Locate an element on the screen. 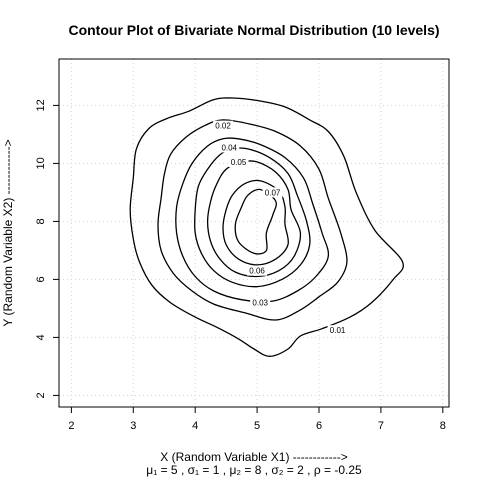 This screenshot has height=480, width=480. x-tick-label: 4 is located at coordinates (195, 426).